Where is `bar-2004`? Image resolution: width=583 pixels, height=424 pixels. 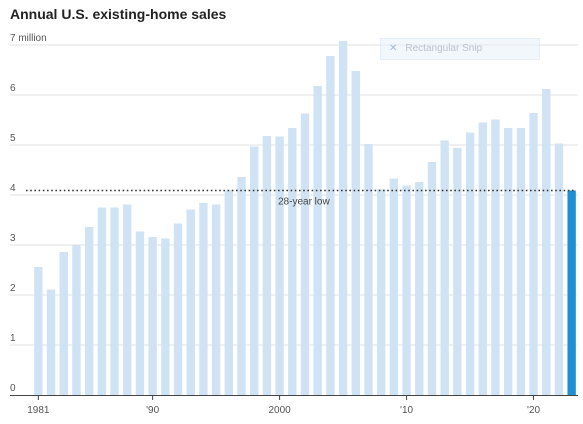
bar-2004 is located at coordinates (330, 225).